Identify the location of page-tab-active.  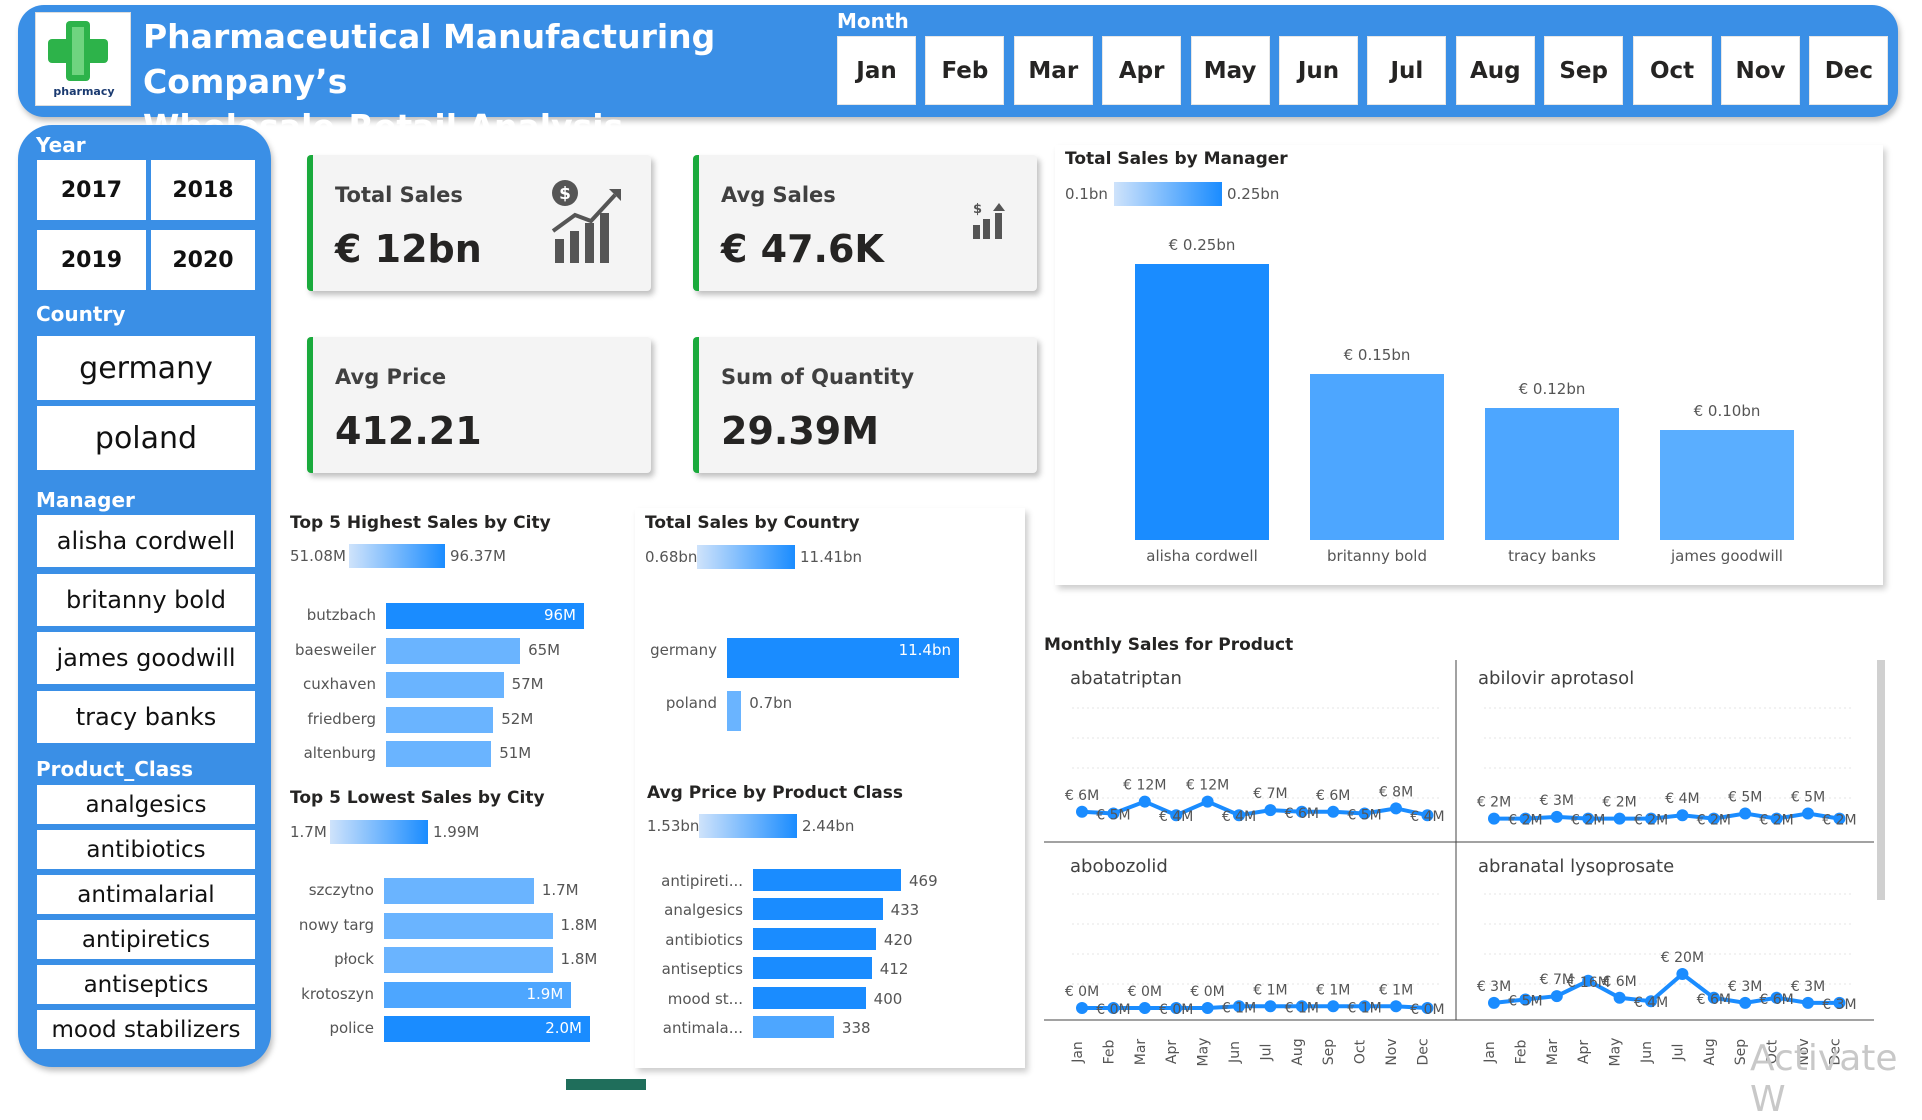
(606, 1084).